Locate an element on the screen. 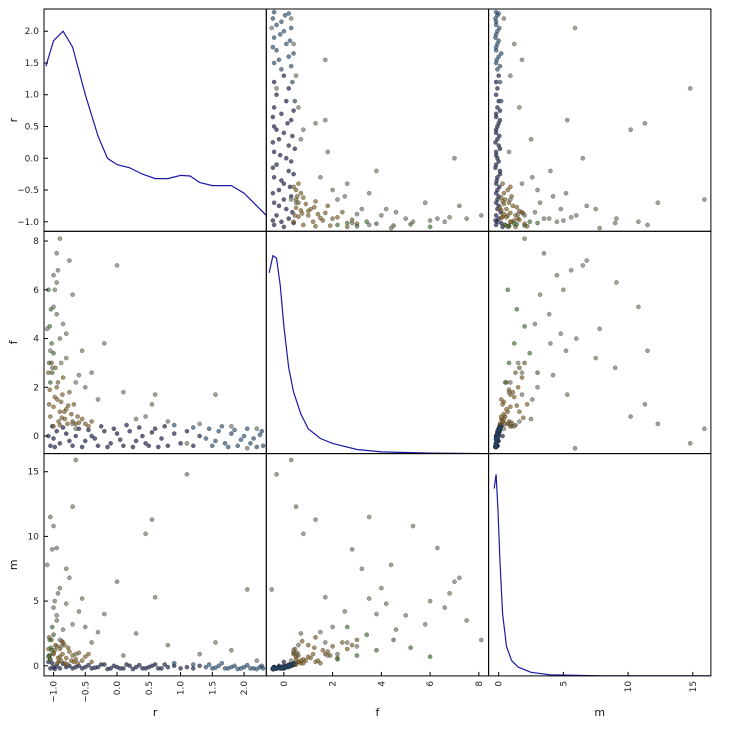 Image resolution: width=742 pixels, height=730 pixels. x-tick-label: 8 is located at coordinates (480, 684).